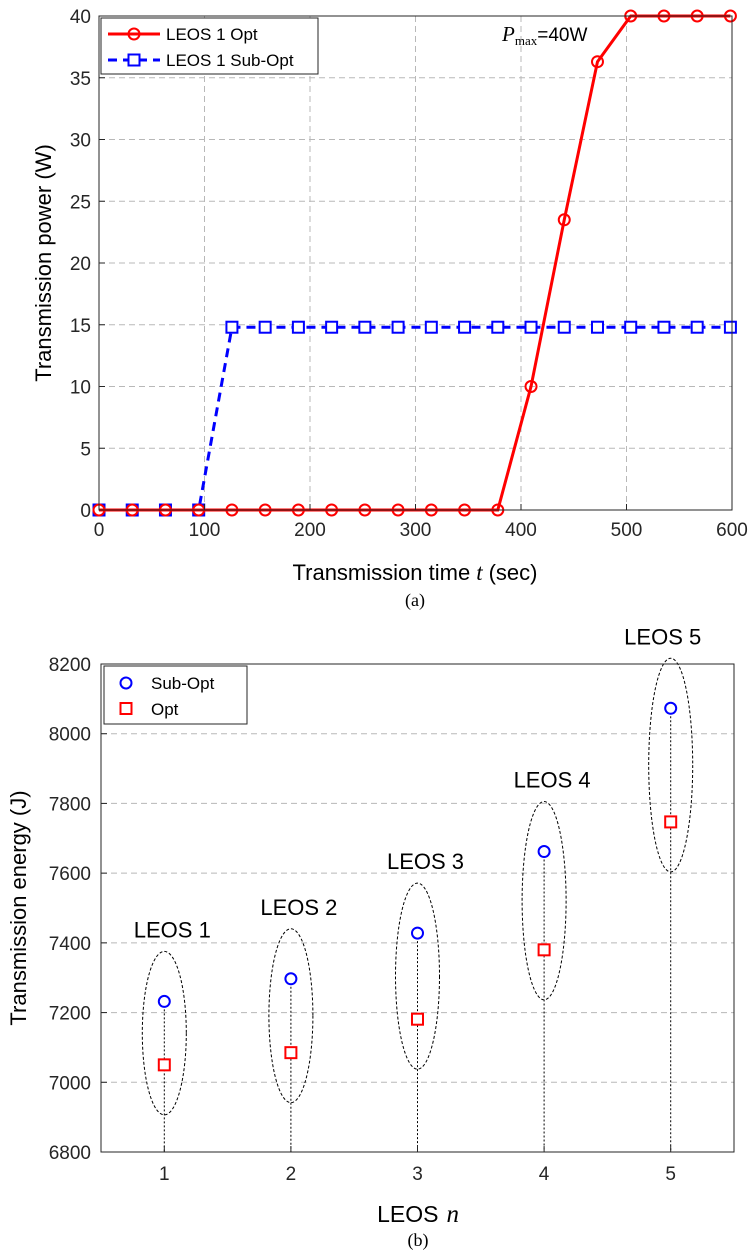 Image resolution: width=756 pixels, height=1254 pixels. I want to click on chart-a-xlabel-var: t, so click(479, 572).